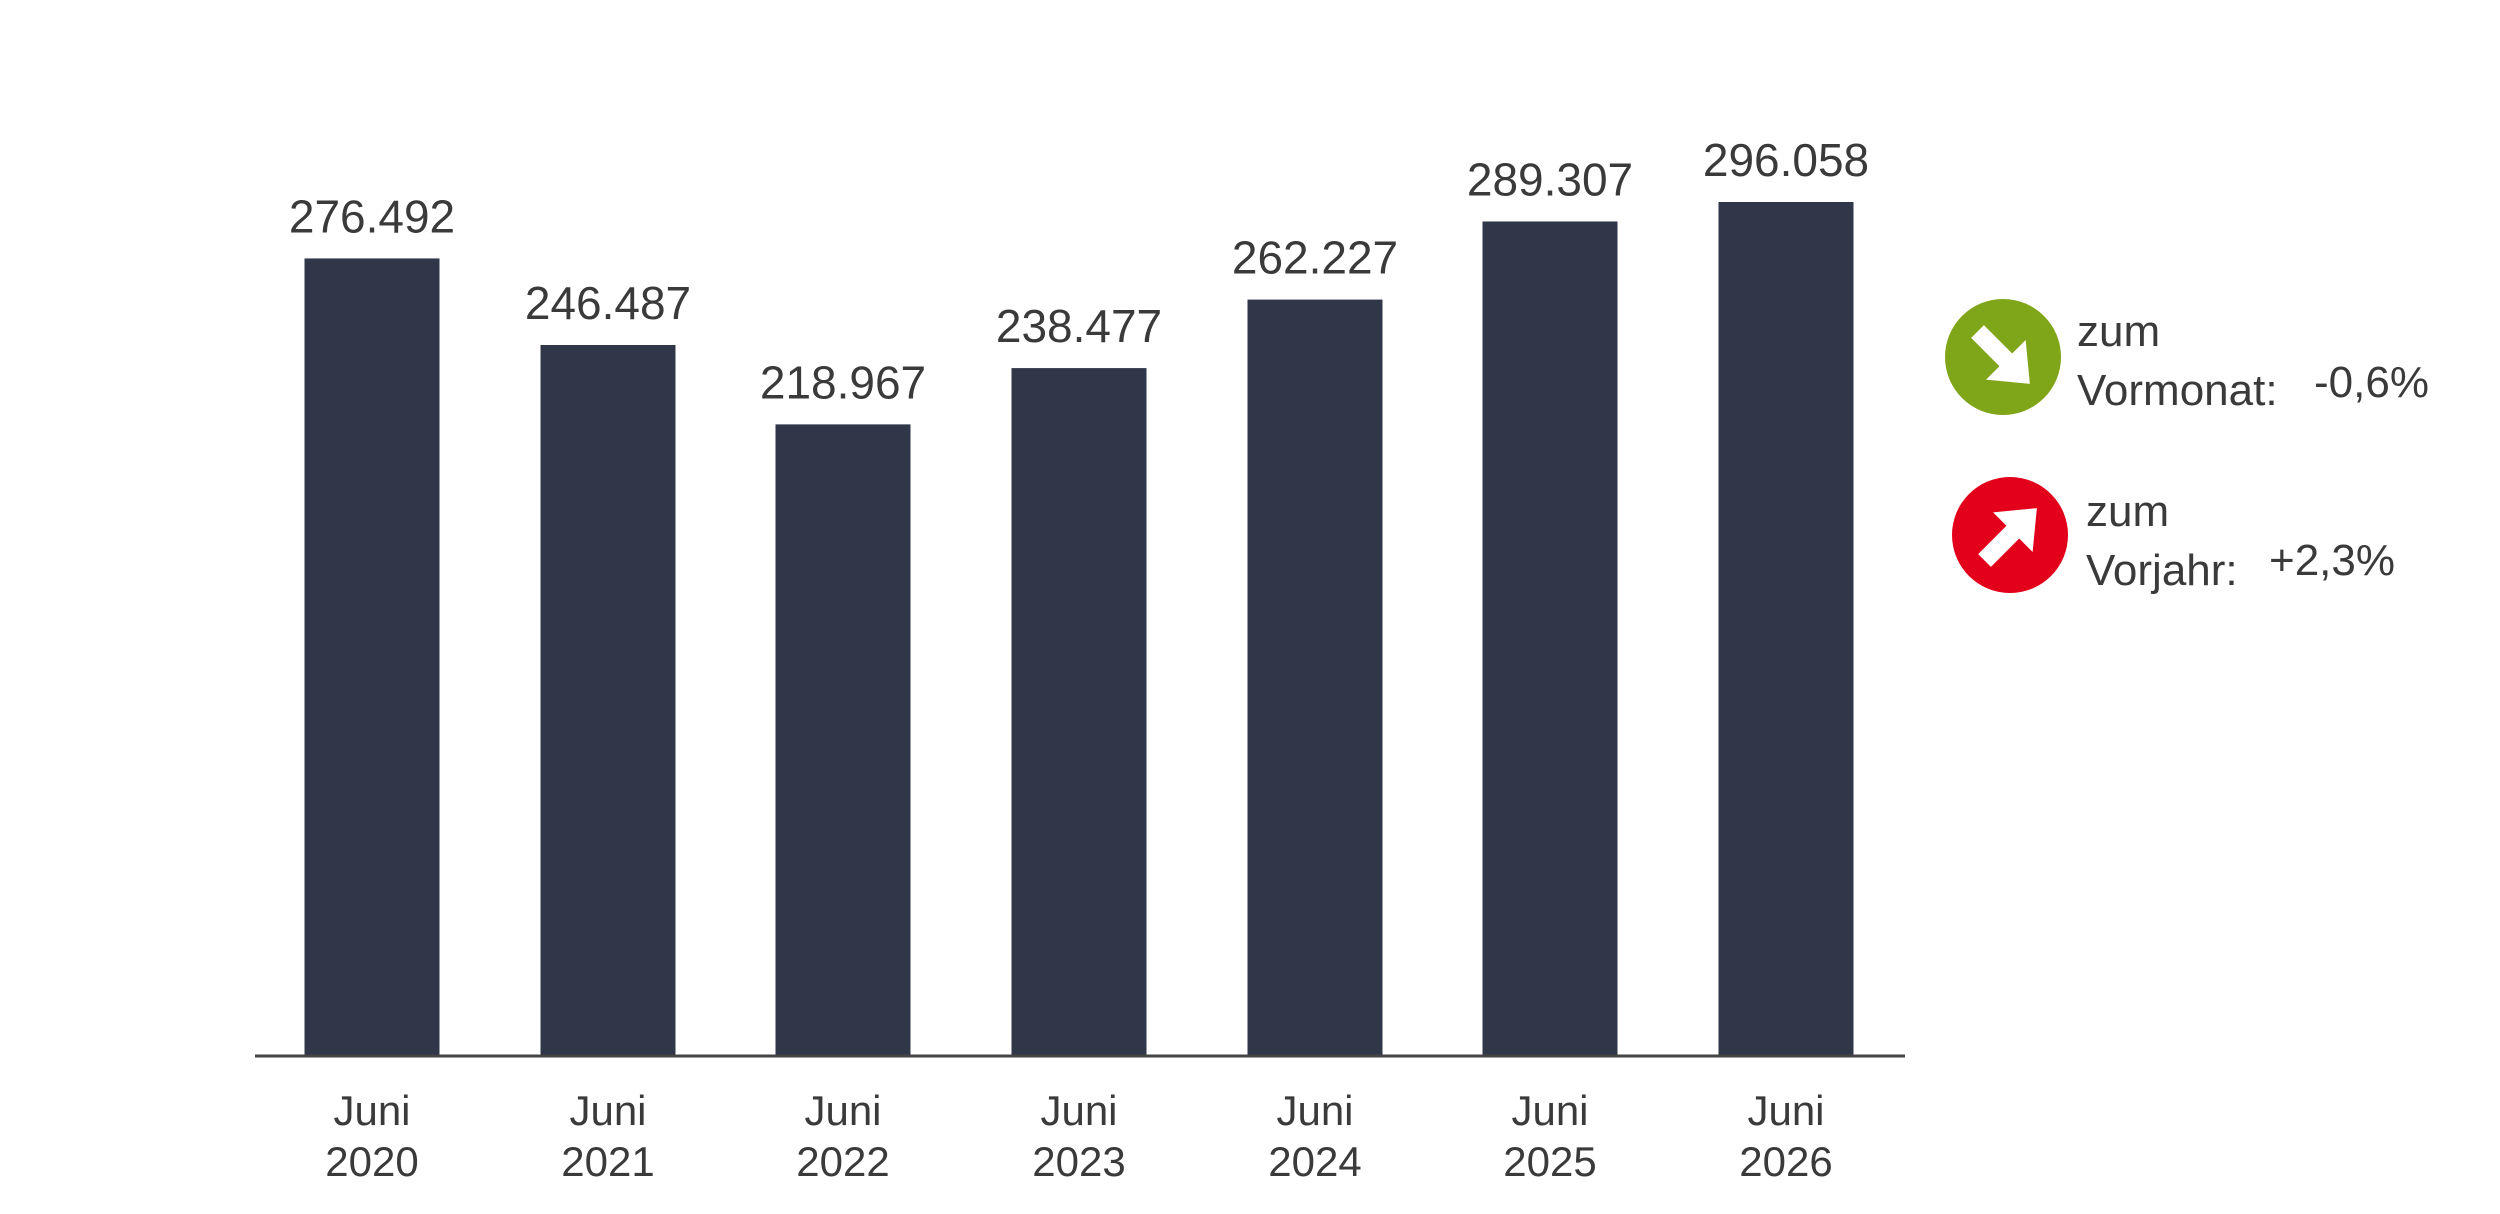 The image size is (2500, 1214). I want to click on bar-2024, so click(1315, 677).